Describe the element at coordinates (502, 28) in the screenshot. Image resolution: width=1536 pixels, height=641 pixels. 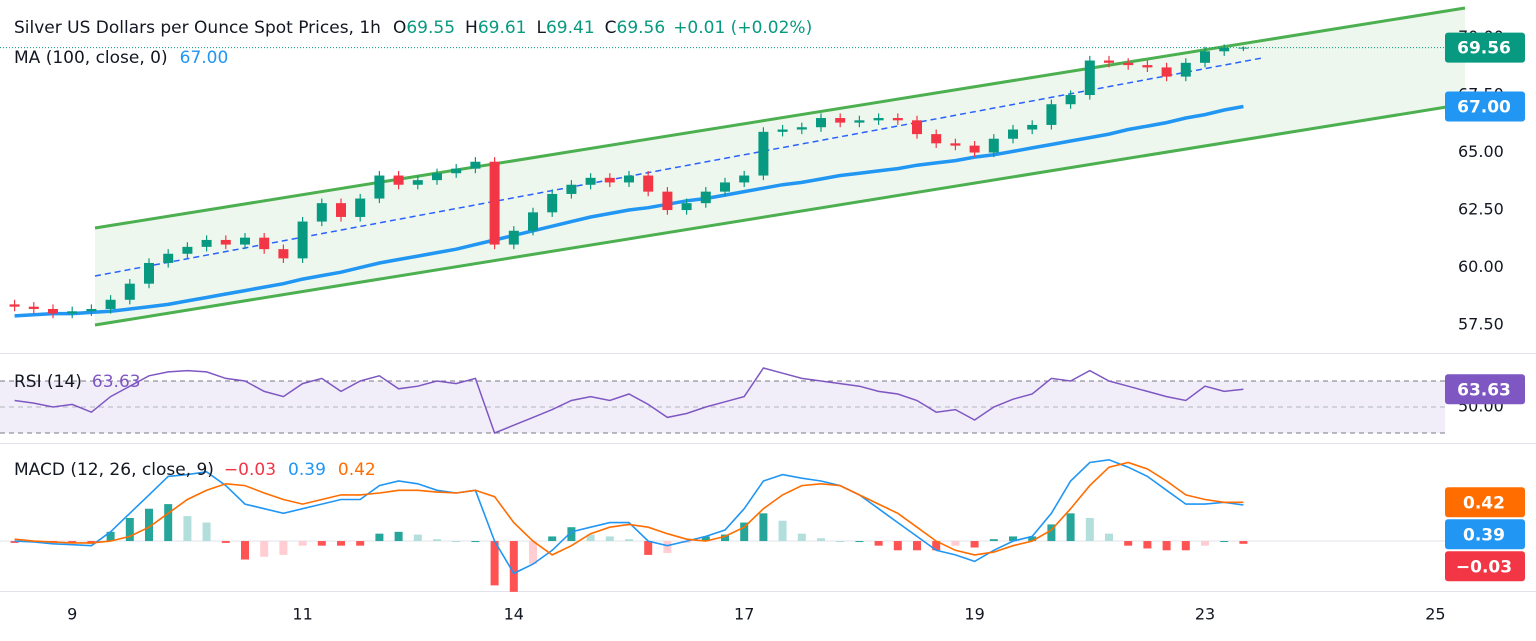
I see `ohlc-value: 69.61` at that location.